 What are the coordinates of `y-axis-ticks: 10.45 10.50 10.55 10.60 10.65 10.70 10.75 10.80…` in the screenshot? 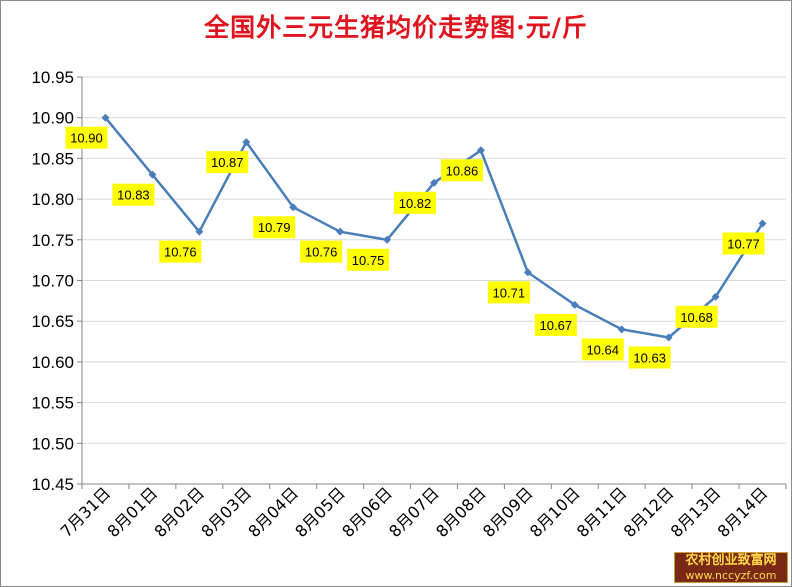 It's located at (56, 281).